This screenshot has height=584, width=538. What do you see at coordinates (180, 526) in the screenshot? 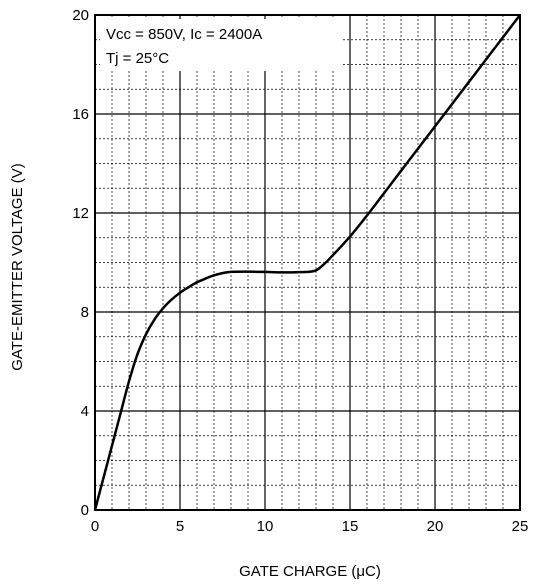
I see `x-tick-label: 5` at bounding box center [180, 526].